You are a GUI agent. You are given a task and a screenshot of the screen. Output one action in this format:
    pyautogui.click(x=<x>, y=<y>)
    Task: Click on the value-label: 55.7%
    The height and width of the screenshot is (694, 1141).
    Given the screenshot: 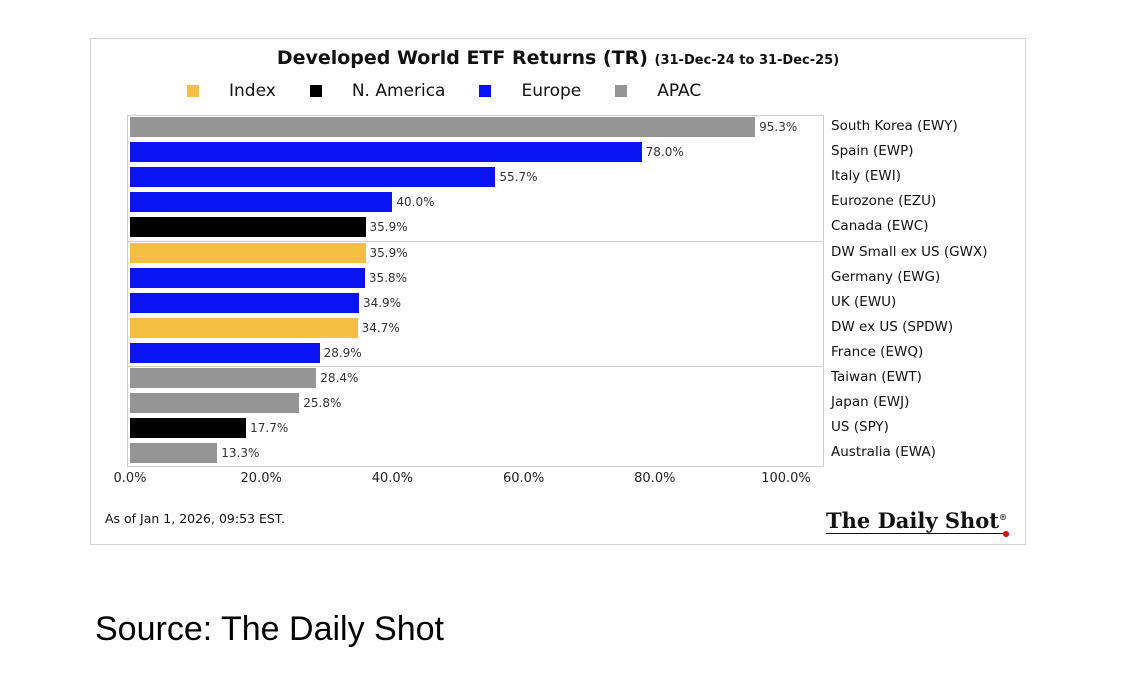 What is the action you would take?
    pyautogui.click(x=518, y=177)
    